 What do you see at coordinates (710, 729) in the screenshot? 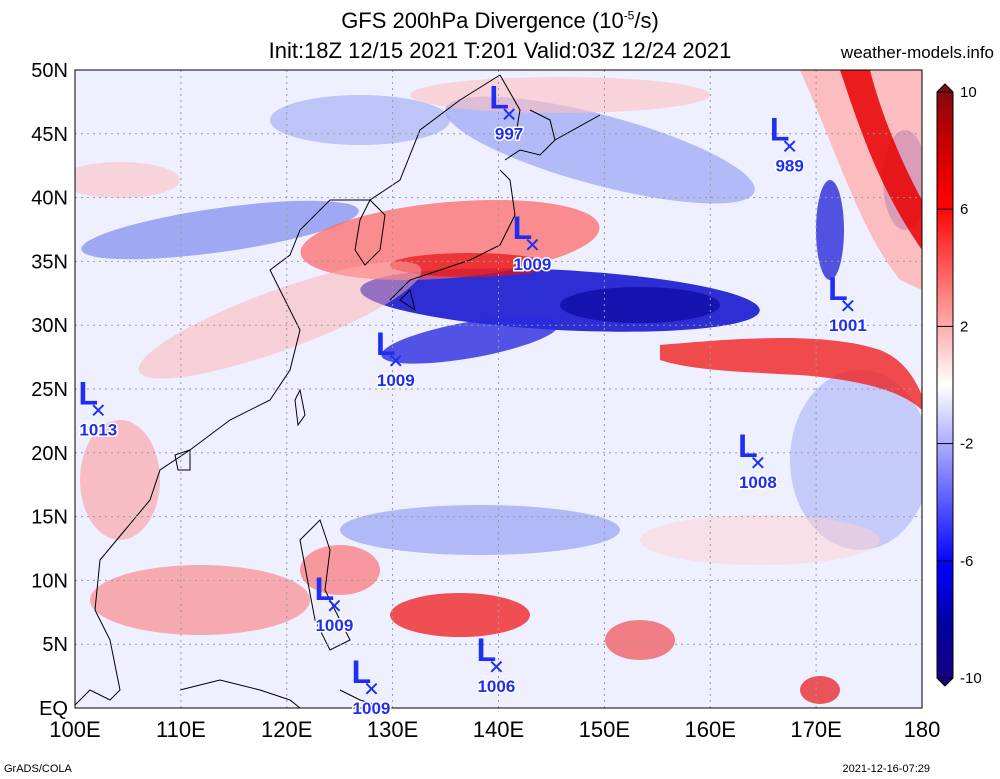
I see `lon-label: 160E` at bounding box center [710, 729].